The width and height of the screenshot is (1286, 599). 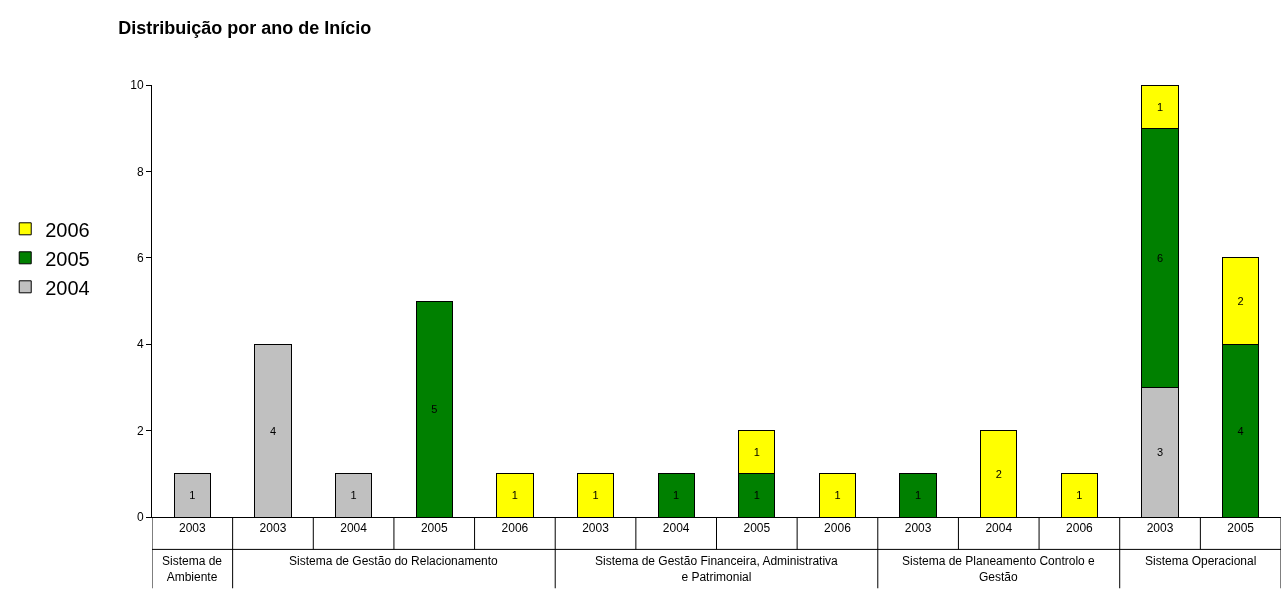 I want to click on data-label: 6, so click(x=1160, y=257).